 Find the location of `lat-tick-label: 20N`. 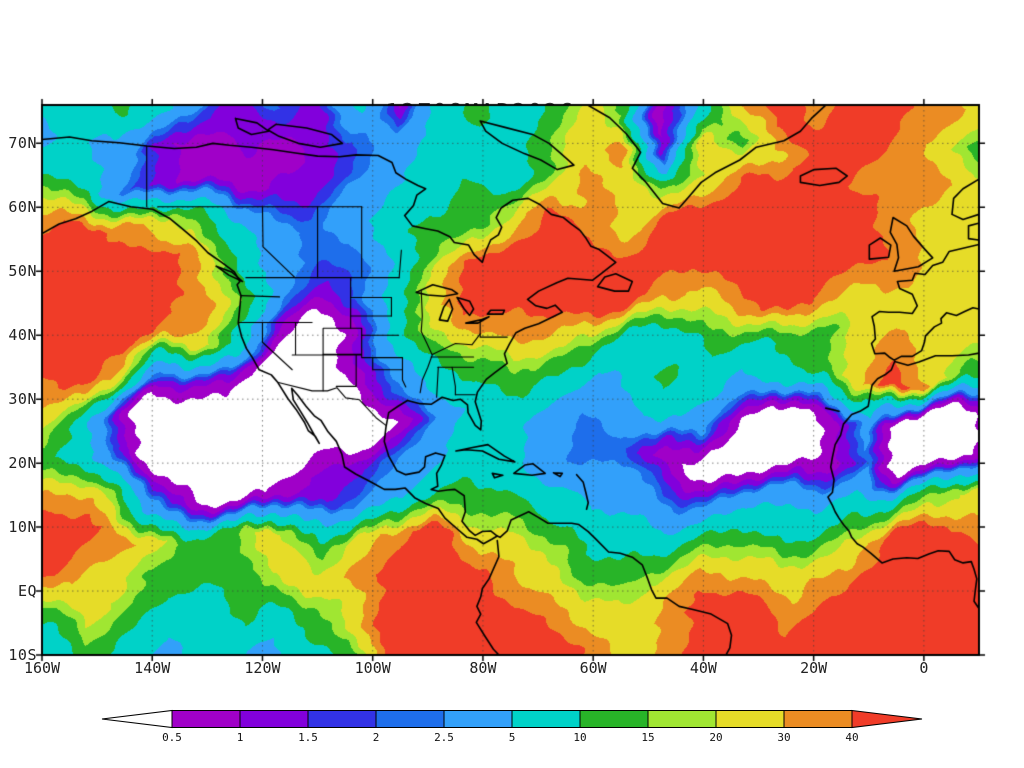

lat-tick-label: 20N is located at coordinates (22, 463).